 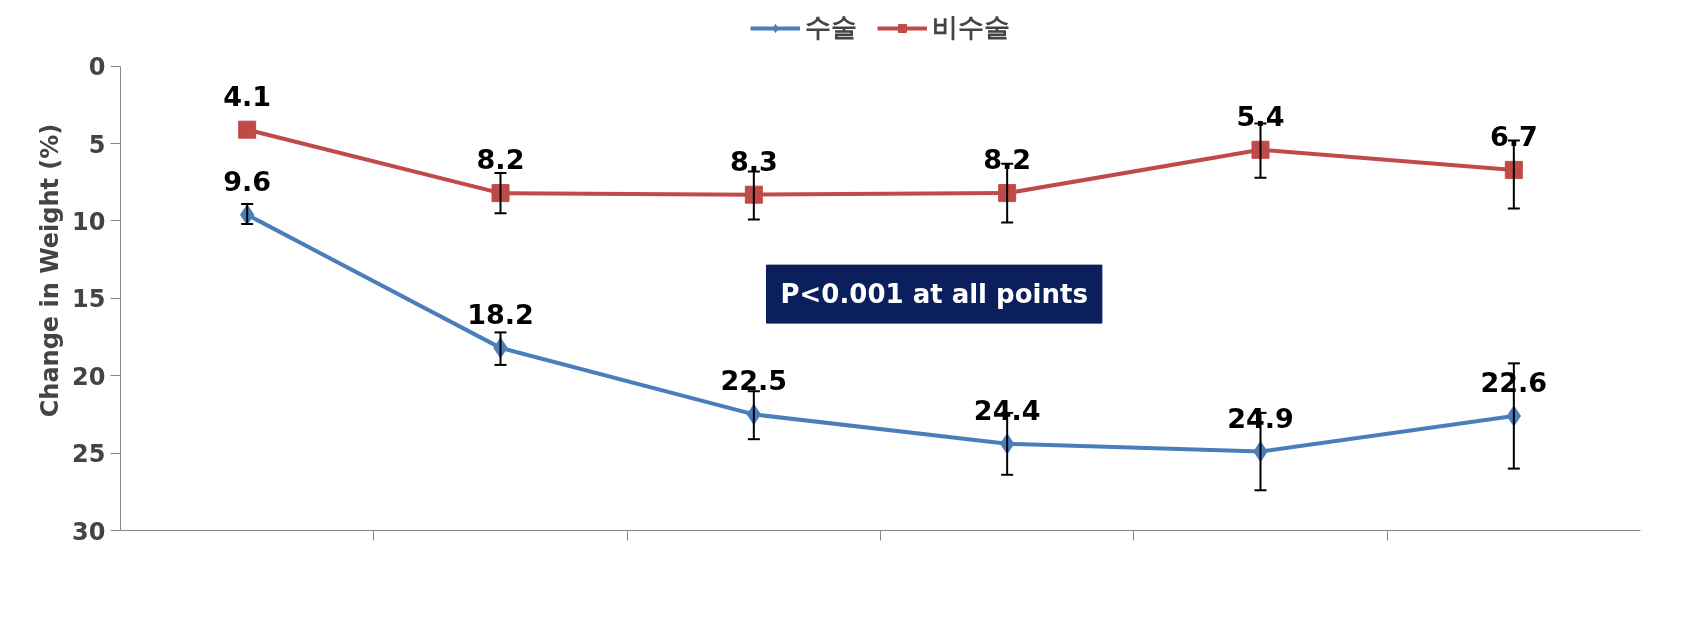 I want to click on y-tick-label: 5, so click(x=97, y=144).